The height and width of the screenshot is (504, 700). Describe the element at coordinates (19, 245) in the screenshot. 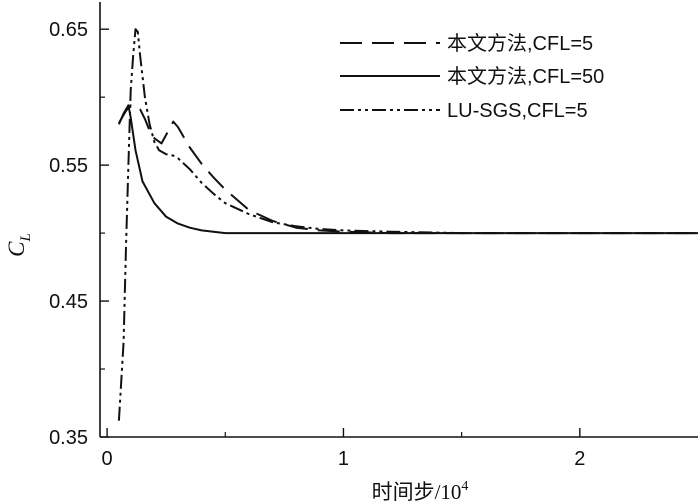

I see `y-axis-title: CL` at that location.